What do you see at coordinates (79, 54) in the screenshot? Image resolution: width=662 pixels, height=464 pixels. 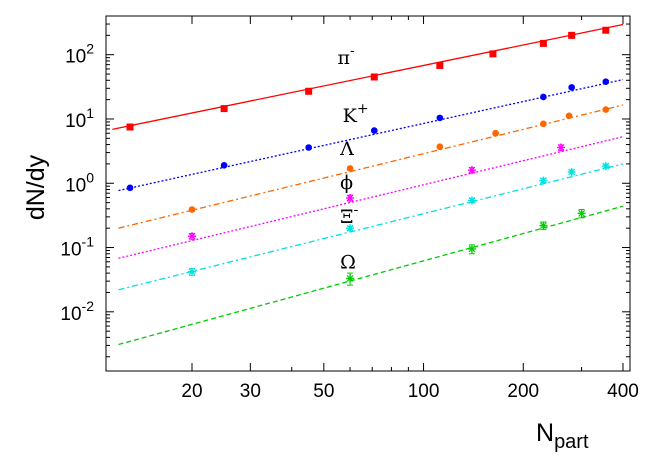 I see `y-tick-label: 10²` at bounding box center [79, 54].